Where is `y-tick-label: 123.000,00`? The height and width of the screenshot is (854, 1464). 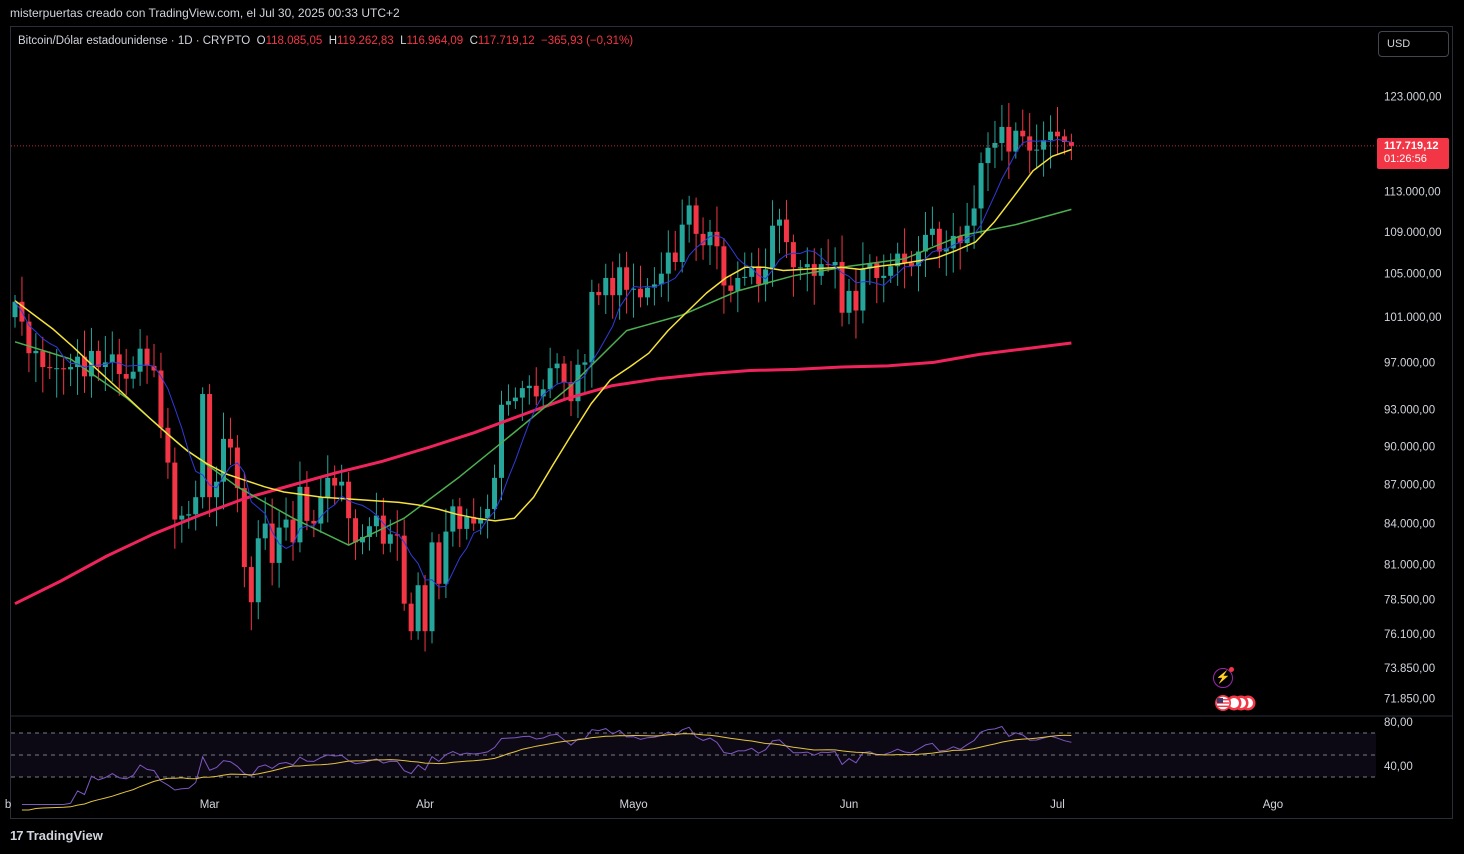 y-tick-label: 123.000,00 is located at coordinates (1413, 98).